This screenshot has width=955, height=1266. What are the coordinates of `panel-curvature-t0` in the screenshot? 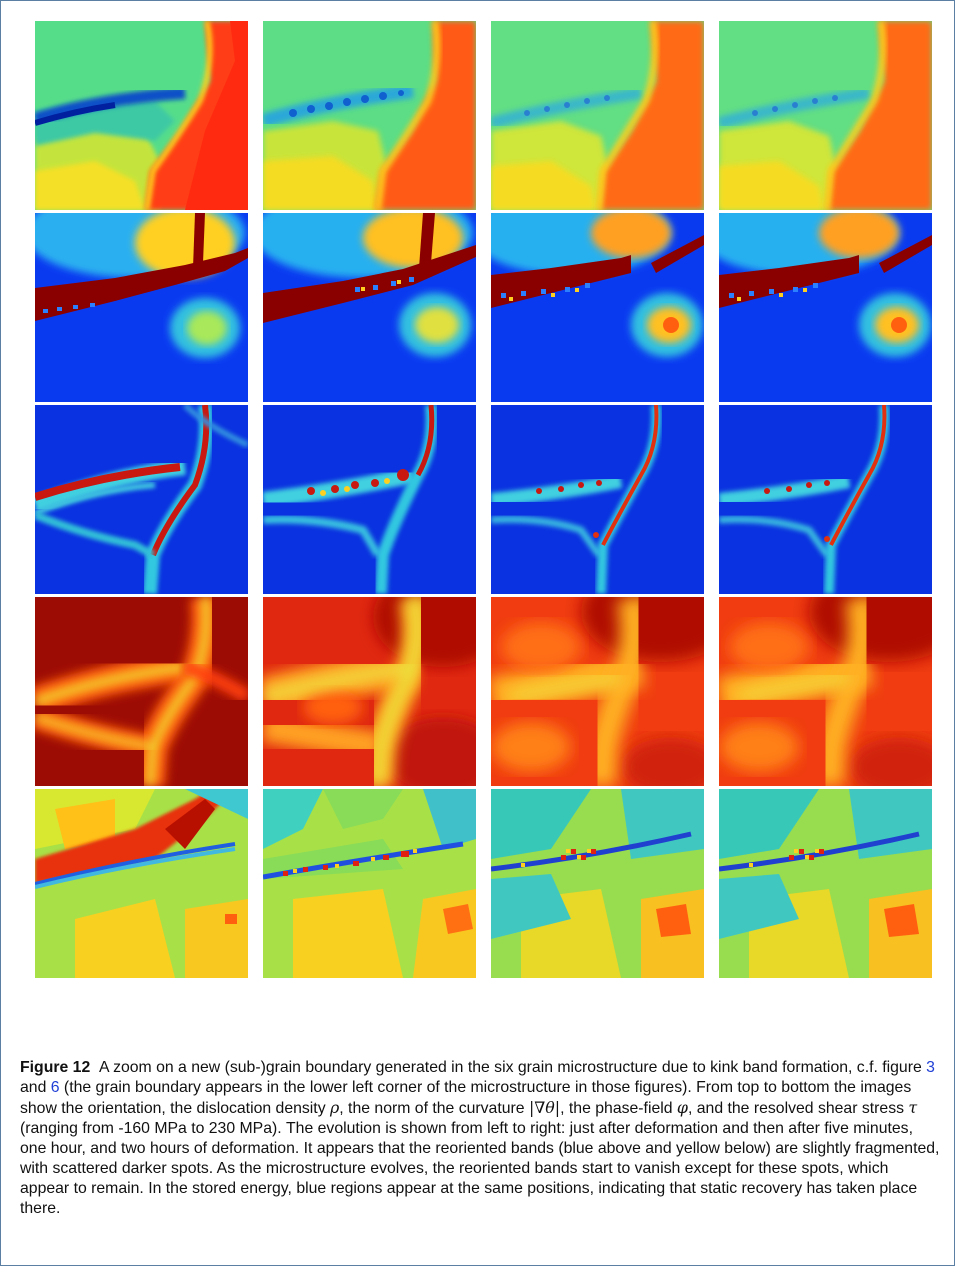 It's located at (141, 499).